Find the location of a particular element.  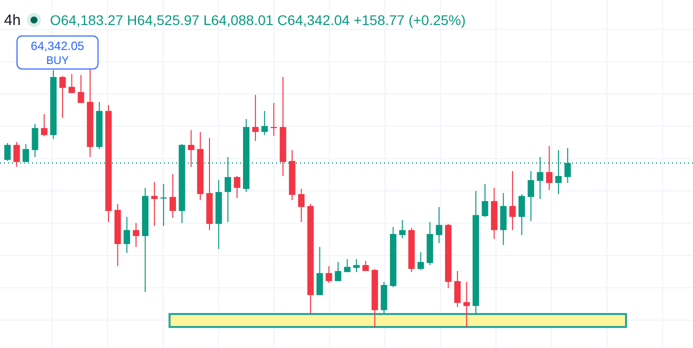

text: BUY is located at coordinates (58, 61).